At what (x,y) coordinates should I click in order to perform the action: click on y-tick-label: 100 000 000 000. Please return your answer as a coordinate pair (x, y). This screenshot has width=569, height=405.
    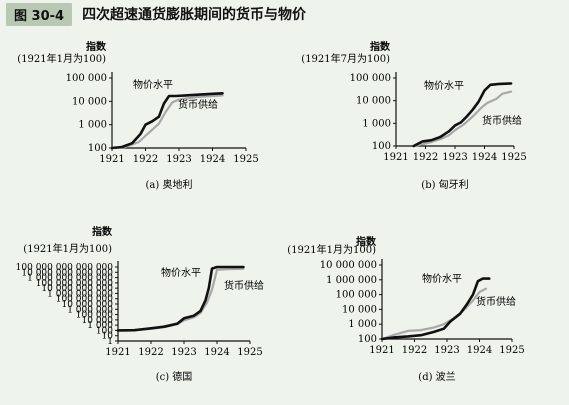
    Looking at the image, I should click on (75, 284).